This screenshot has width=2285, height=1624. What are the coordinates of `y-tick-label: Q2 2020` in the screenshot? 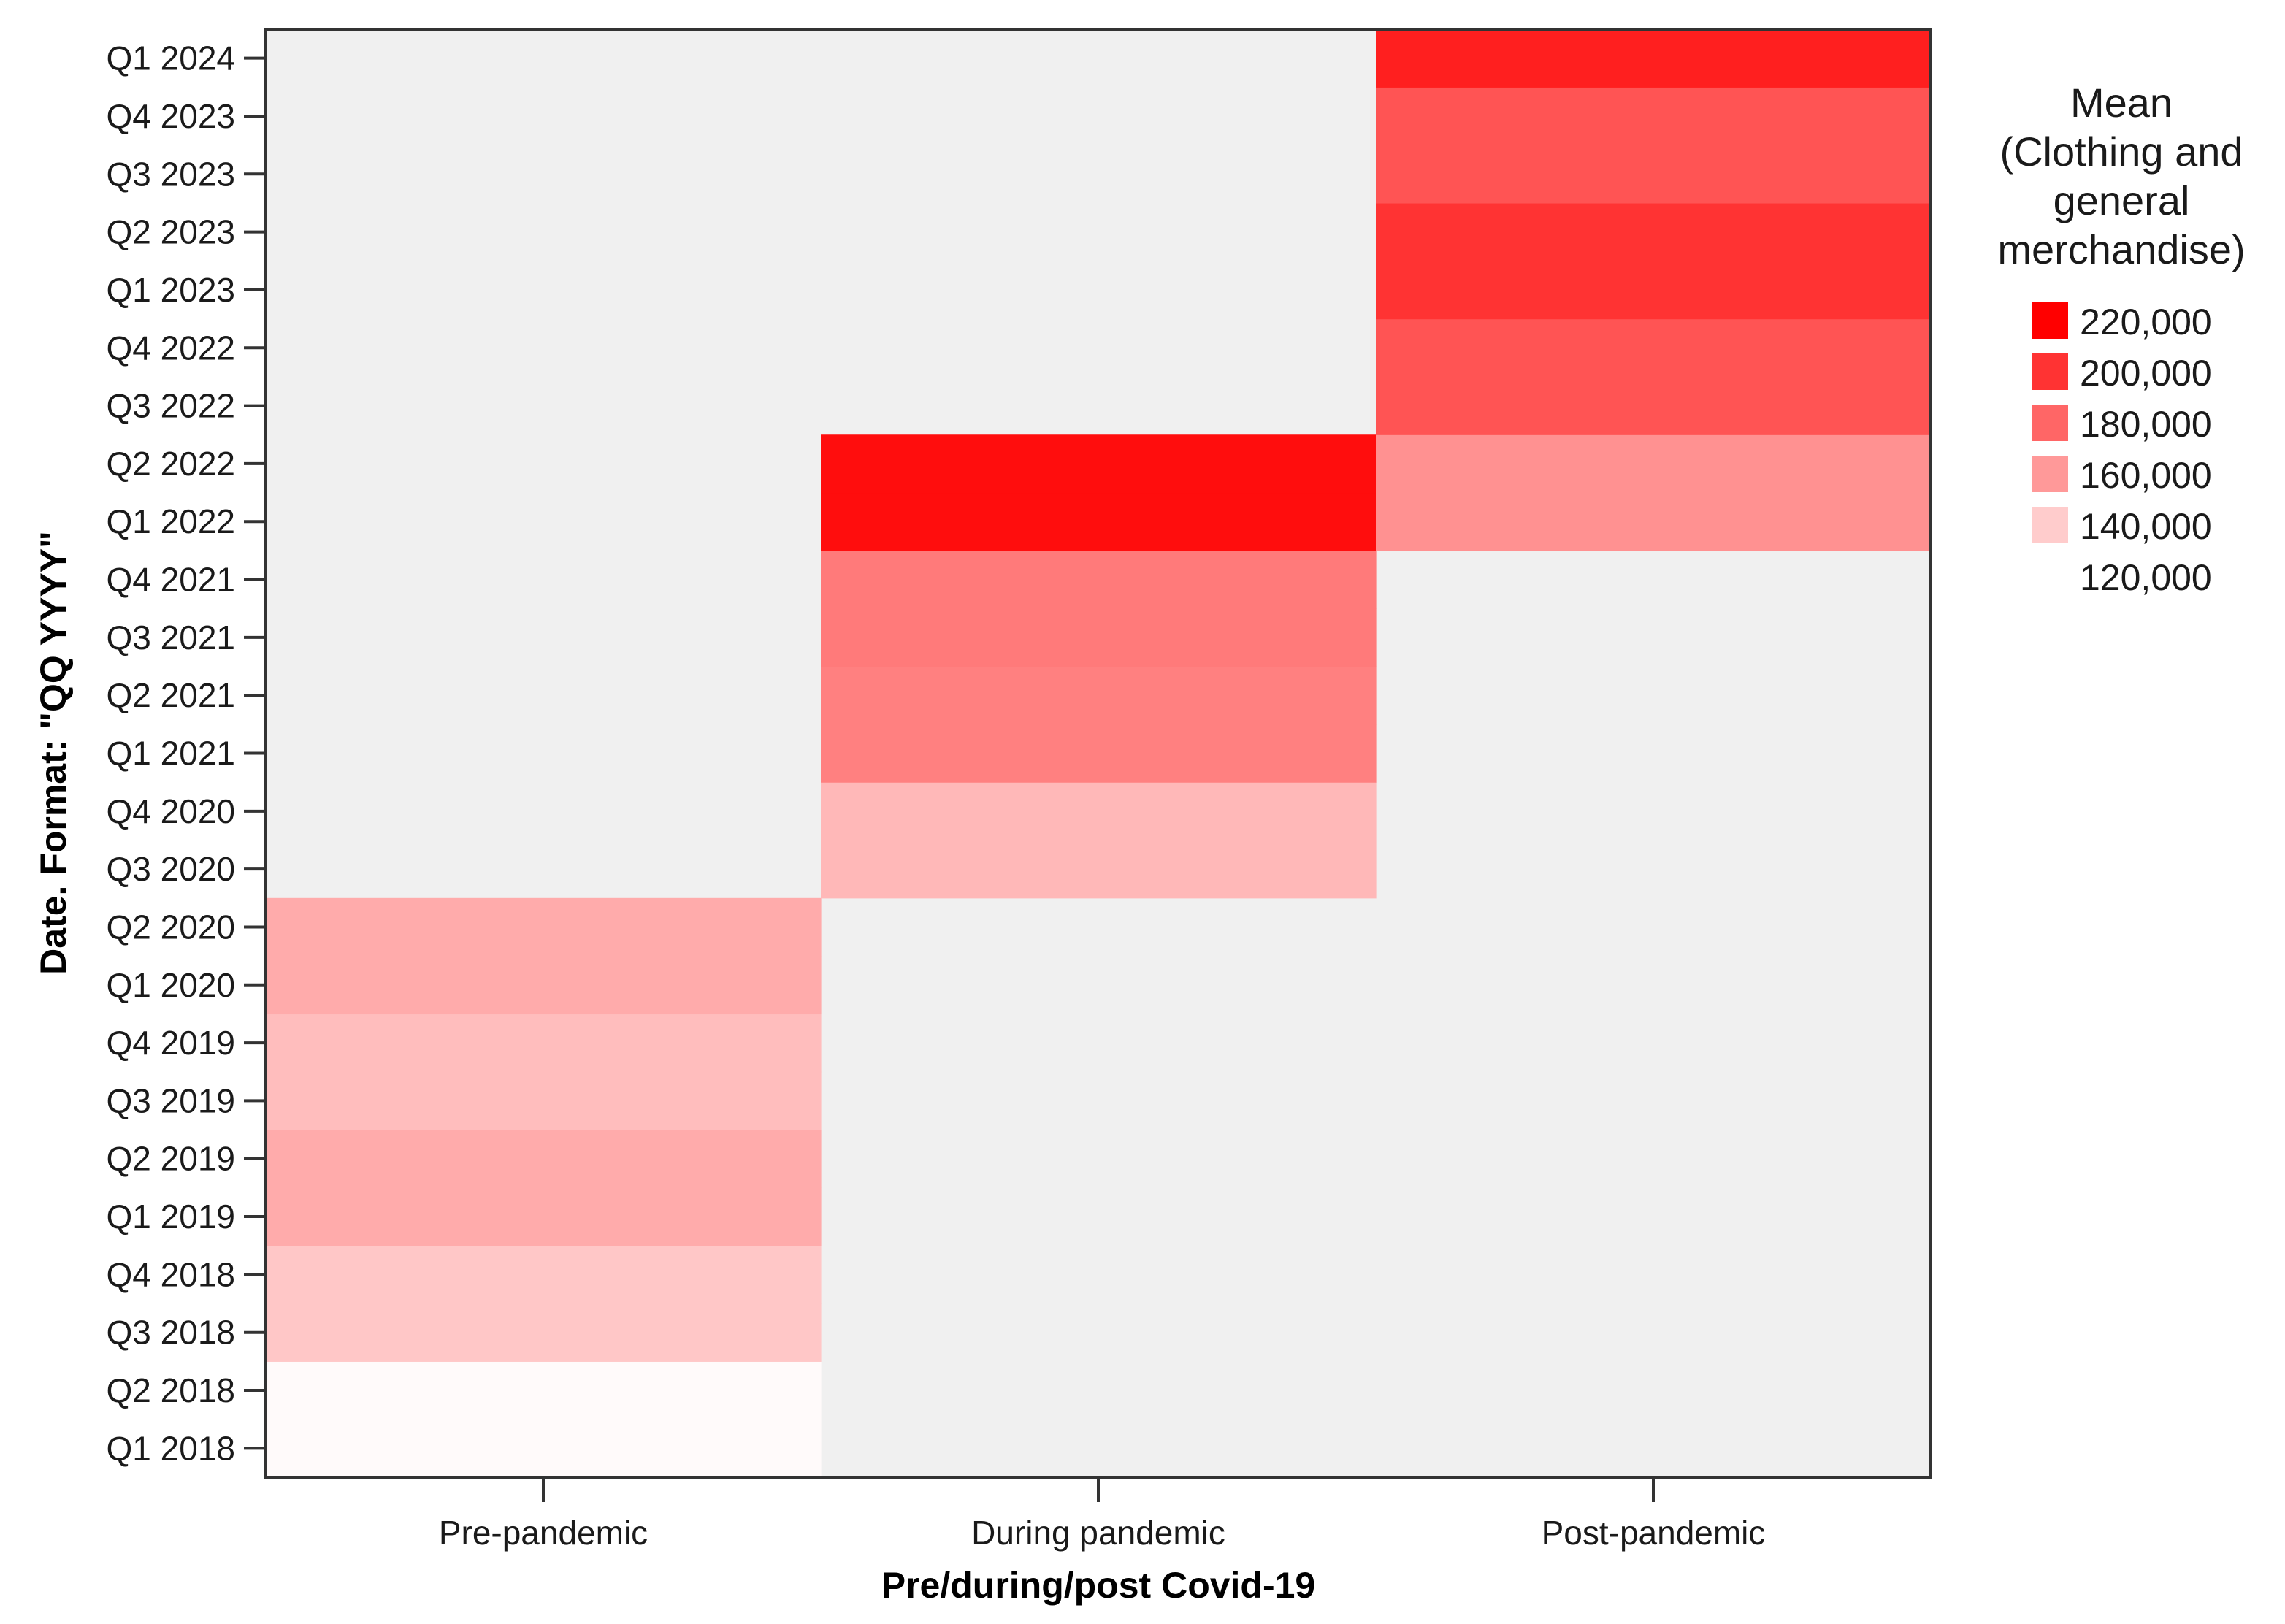 It's located at (171, 927).